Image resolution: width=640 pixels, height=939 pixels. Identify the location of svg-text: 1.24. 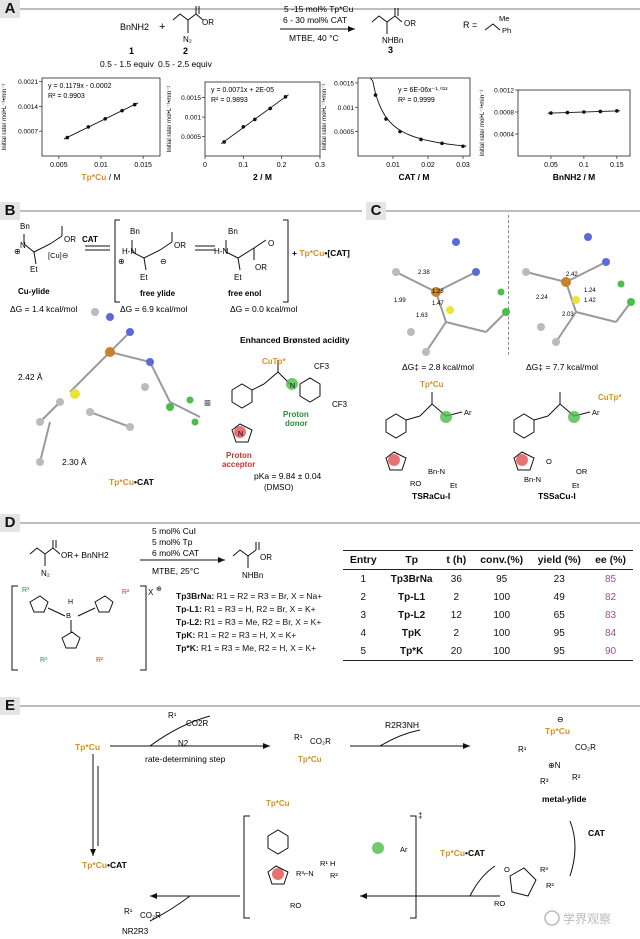
(590, 291).